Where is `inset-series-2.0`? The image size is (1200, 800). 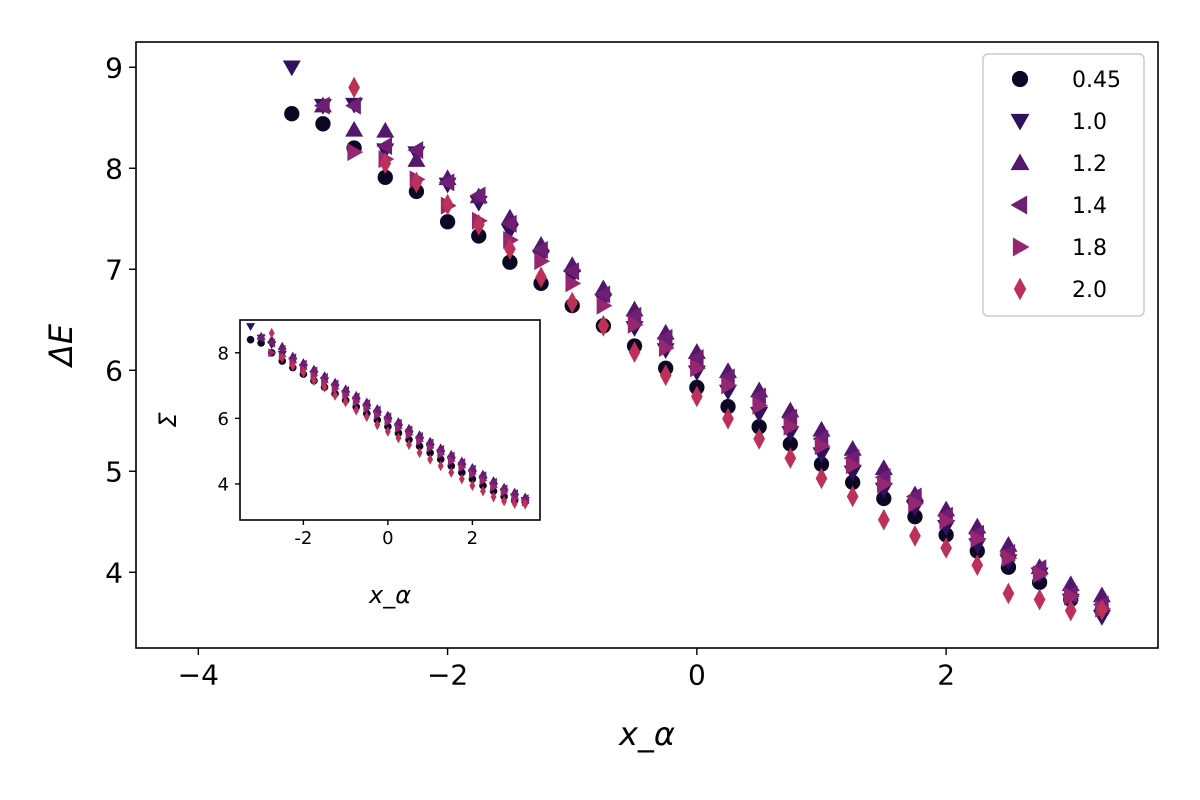 inset-series-2.0 is located at coordinates (398, 418).